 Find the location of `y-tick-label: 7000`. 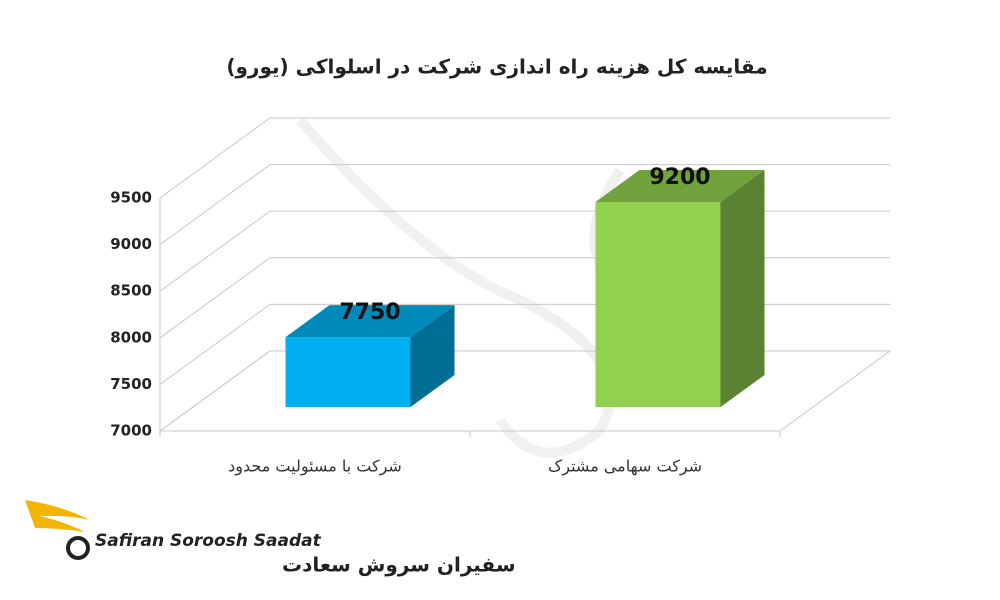

y-tick-label: 7000 is located at coordinates (131, 431).